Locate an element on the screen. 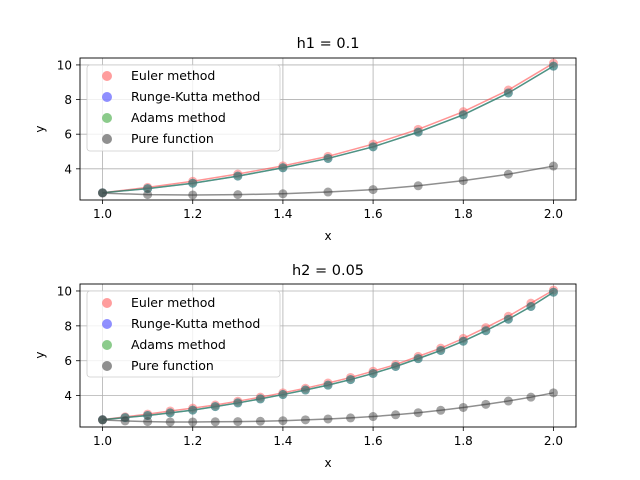 The height and width of the screenshot is (480, 640). legend-label-adams: Adams method is located at coordinates (178, 344).